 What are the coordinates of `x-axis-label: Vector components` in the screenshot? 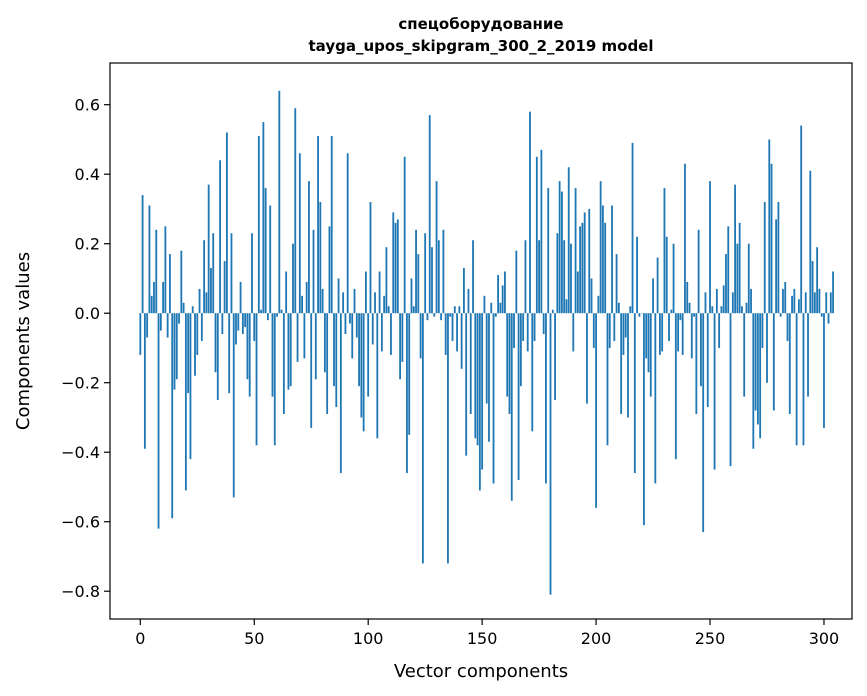 It's located at (481, 671).